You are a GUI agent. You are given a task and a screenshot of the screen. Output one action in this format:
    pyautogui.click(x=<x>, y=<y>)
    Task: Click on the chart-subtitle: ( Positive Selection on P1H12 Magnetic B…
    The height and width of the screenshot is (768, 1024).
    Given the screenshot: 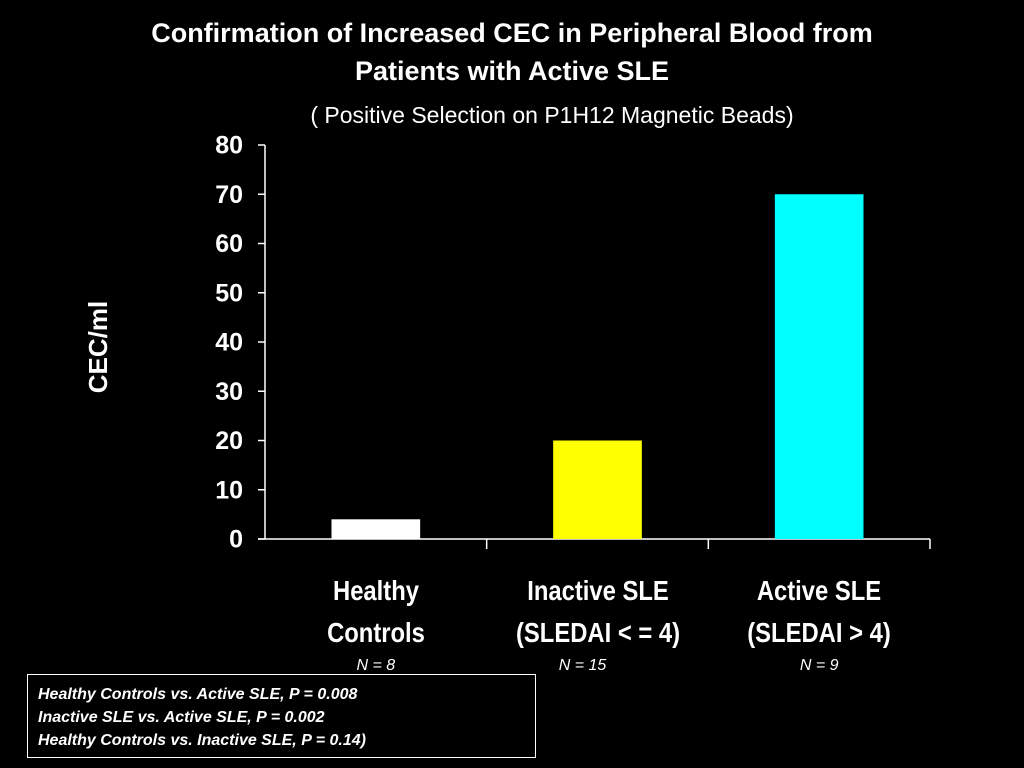 What is the action you would take?
    pyautogui.click(x=552, y=115)
    